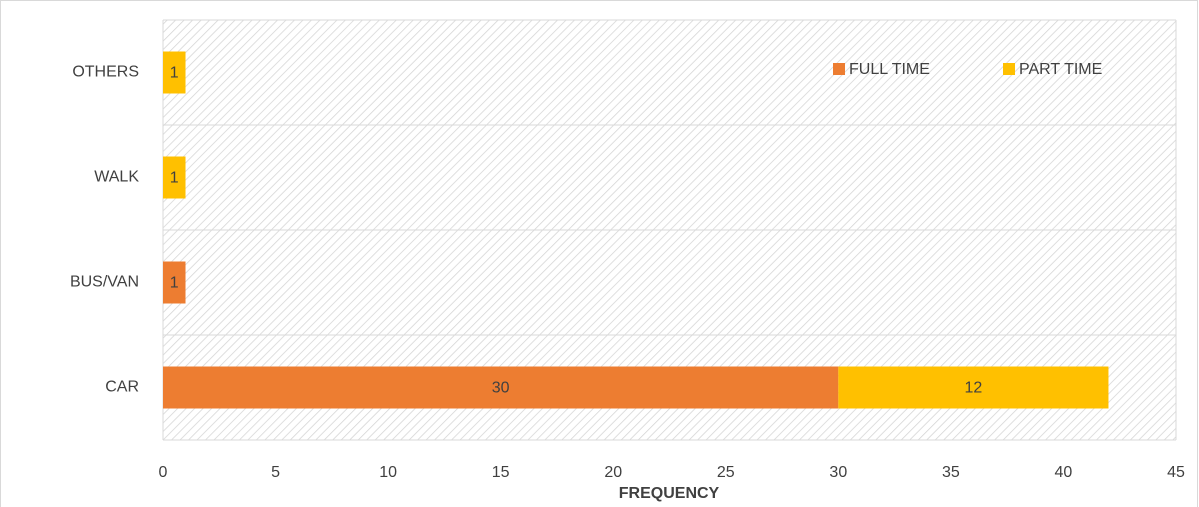  Describe the element at coordinates (275, 472) in the screenshot. I see `x-tick-label: 5` at that location.